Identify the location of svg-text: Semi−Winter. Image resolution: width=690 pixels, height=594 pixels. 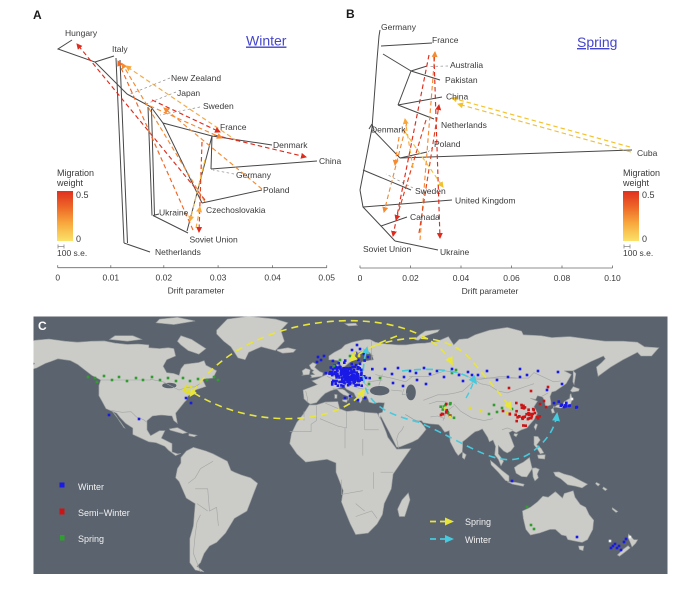
(104, 513).